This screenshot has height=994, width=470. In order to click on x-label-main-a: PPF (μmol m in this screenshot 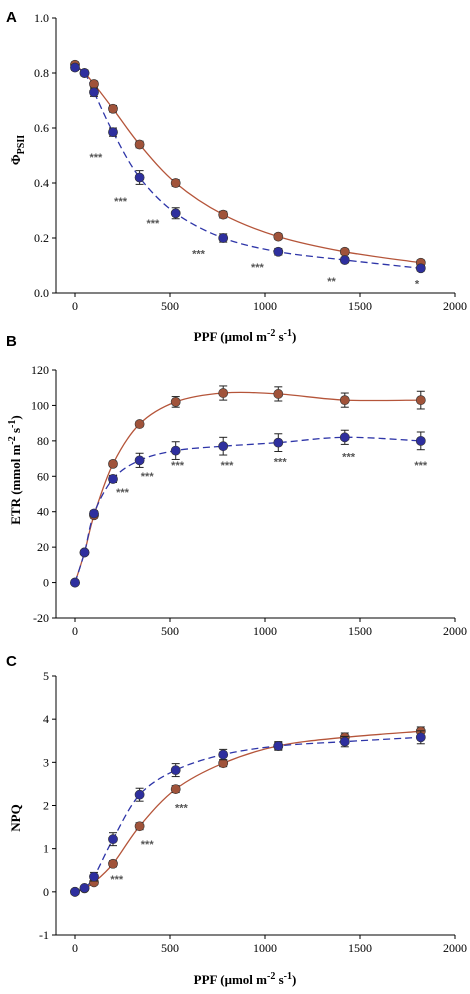, I will do `click(230, 336)`.